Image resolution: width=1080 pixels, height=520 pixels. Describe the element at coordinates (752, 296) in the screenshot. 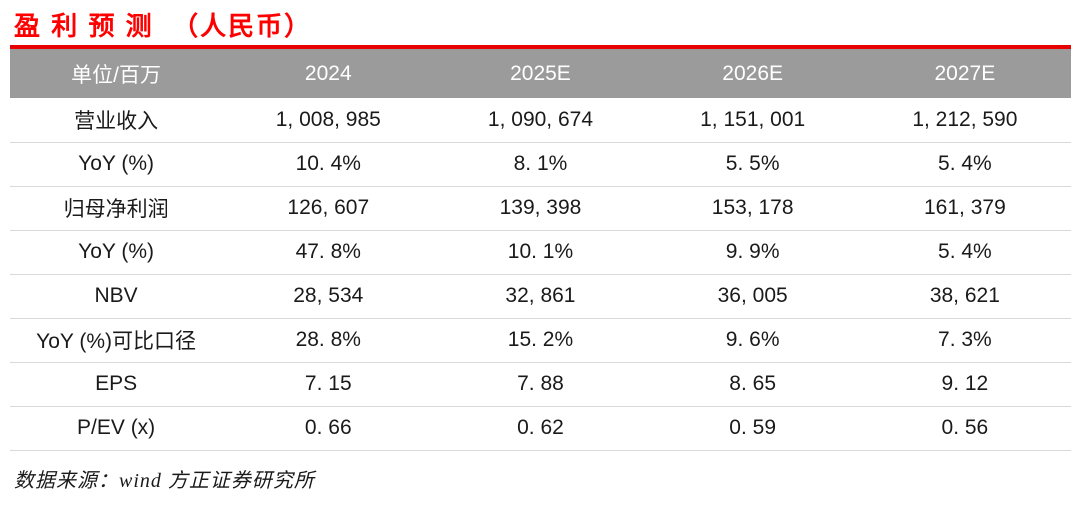

I see `cell-value: 36, 005` at that location.